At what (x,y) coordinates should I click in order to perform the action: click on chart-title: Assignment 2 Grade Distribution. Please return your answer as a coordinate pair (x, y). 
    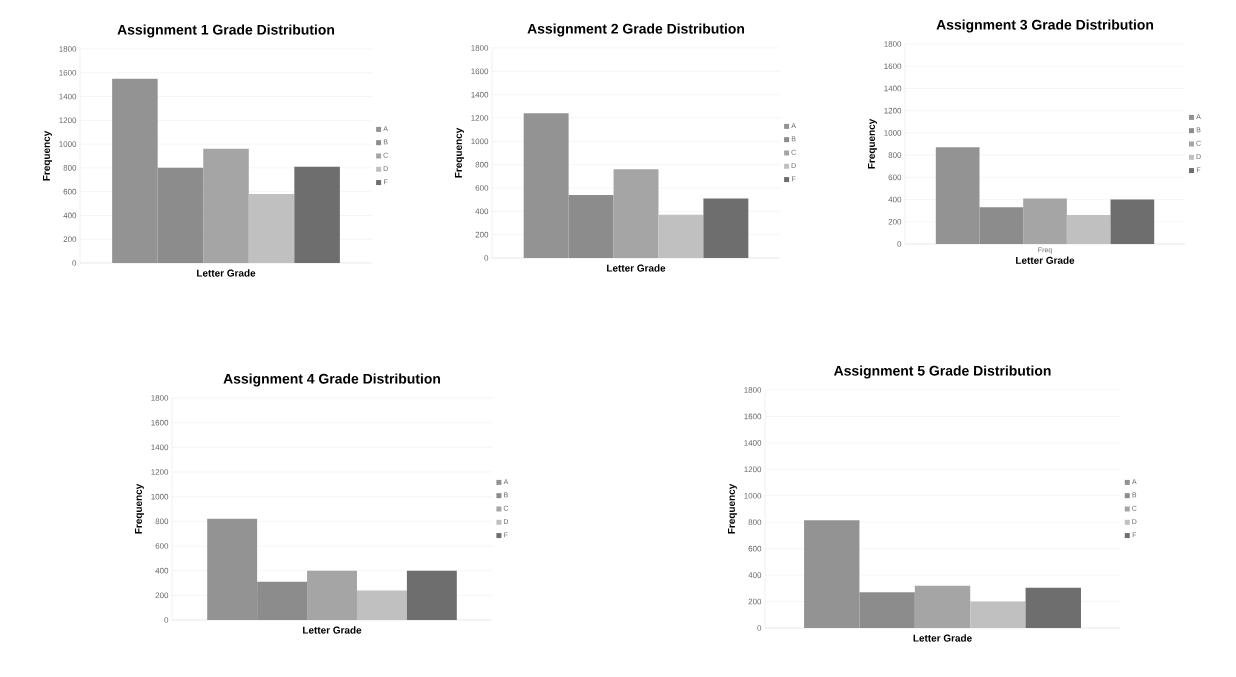
    Looking at the image, I should click on (636, 30).